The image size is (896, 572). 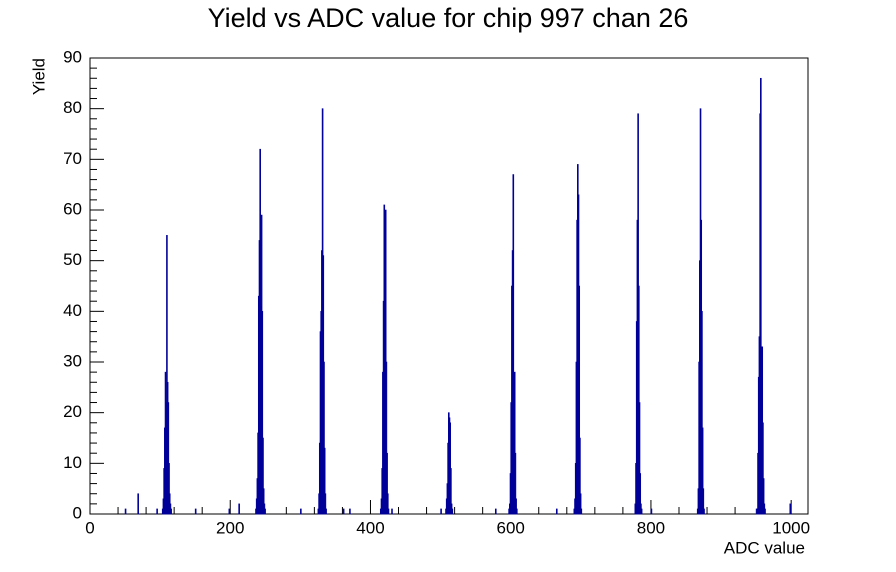 I want to click on x-axis-label: ADC value, so click(x=764, y=547).